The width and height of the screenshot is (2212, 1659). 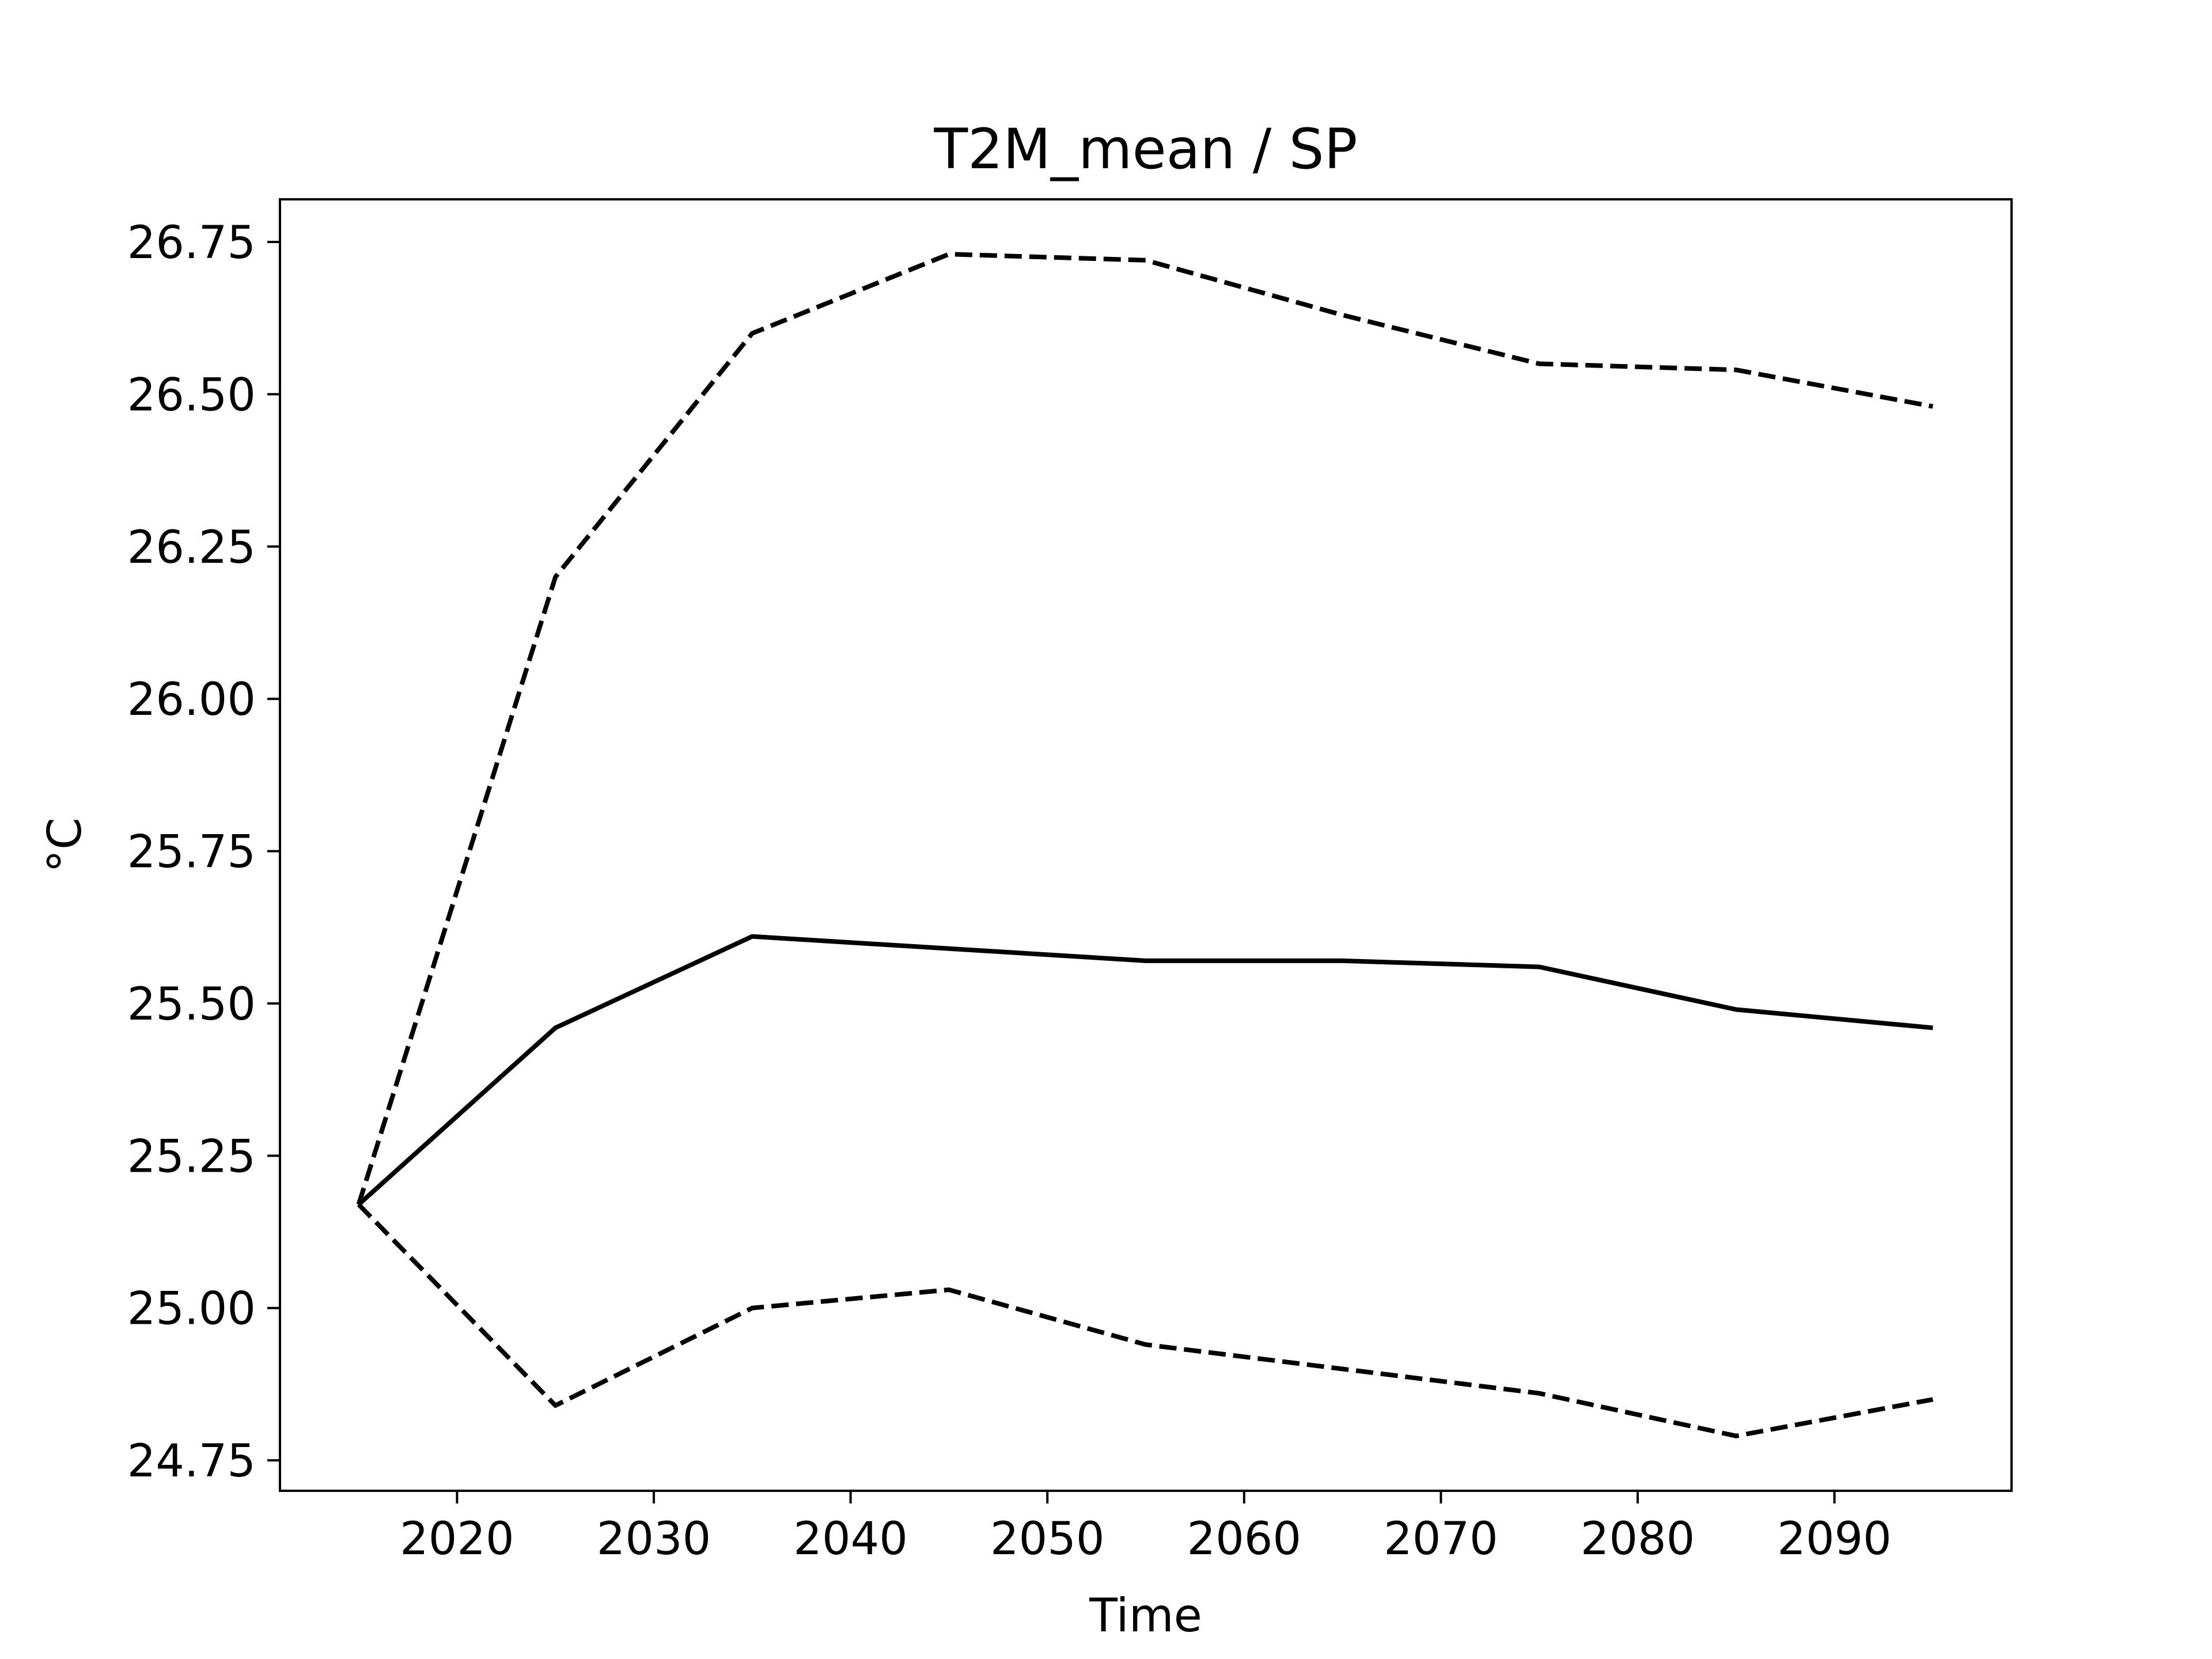 What do you see at coordinates (1244, 1539) in the screenshot?
I see `x-tick-label: 2060` at bounding box center [1244, 1539].